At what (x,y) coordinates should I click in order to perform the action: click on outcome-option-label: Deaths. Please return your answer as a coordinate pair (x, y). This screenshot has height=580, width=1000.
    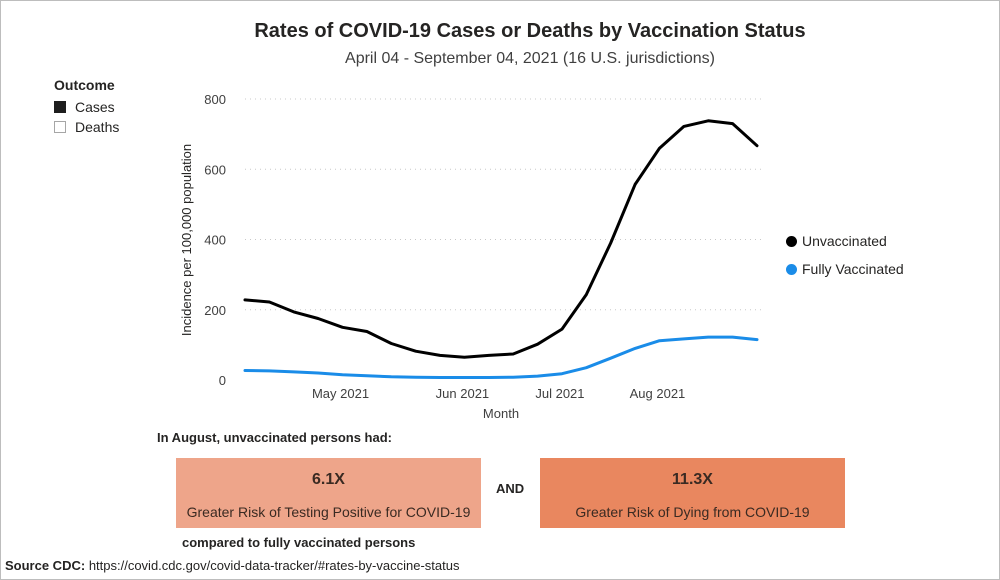
    Looking at the image, I should click on (97, 127).